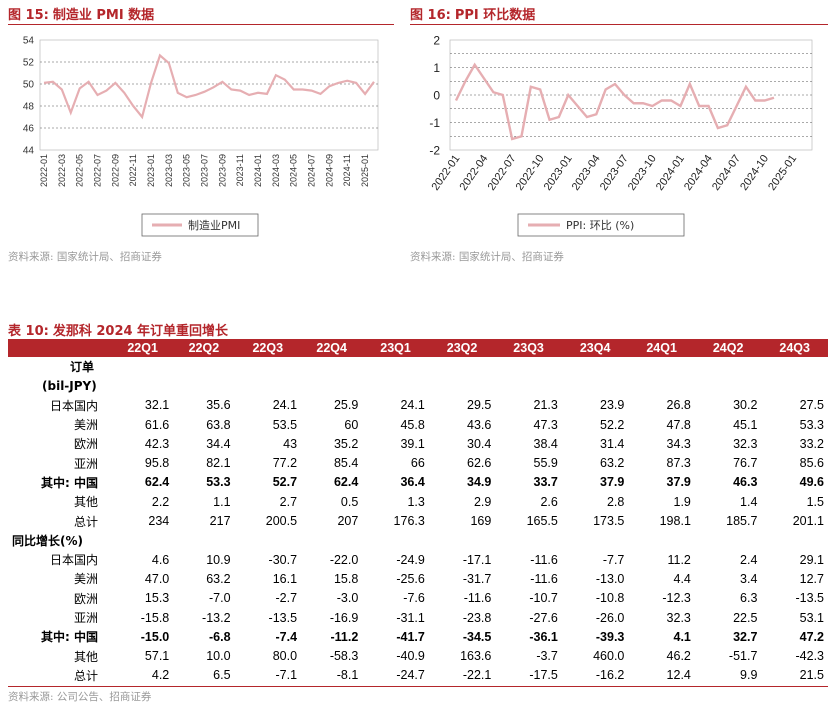 This screenshot has height=709, width=834. What do you see at coordinates (346, 463) in the screenshot?
I see `table-cell: 85.4` at bounding box center [346, 463].